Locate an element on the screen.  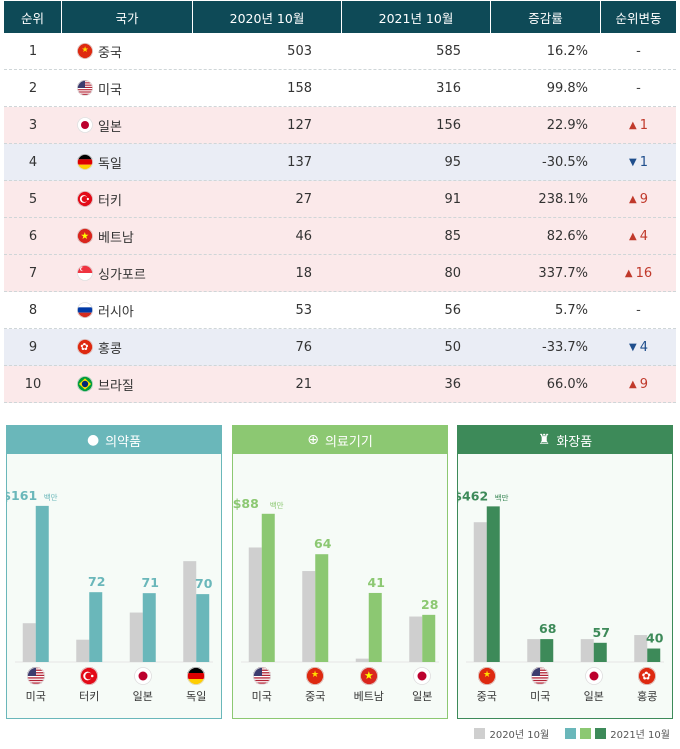
medical-device-chart: 백만 $88 미국 64 ★ 중국 41 ★ 베트남 28 일본 is located at coordinates (336, 599).